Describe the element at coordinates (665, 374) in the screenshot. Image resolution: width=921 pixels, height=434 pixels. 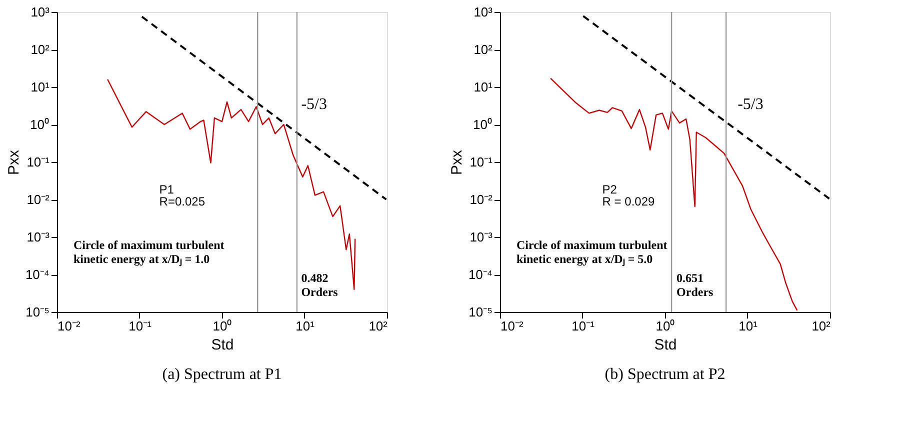
I see `text: (b) Spectrum at P2` at that location.